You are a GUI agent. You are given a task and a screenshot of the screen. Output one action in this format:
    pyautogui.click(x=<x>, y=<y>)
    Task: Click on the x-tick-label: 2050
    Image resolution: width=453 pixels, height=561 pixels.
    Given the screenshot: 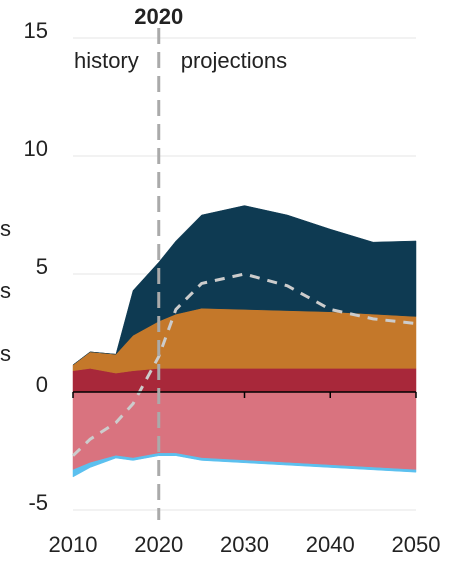 What is the action you would take?
    pyautogui.click(x=416, y=544)
    